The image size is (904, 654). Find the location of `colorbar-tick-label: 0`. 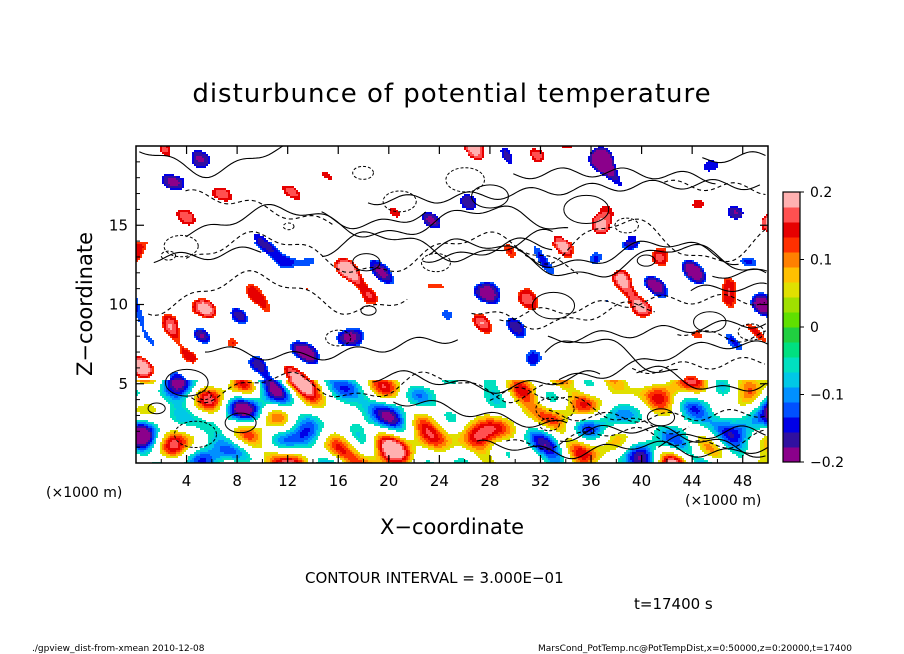

colorbar-tick-label: 0 is located at coordinates (814, 328).